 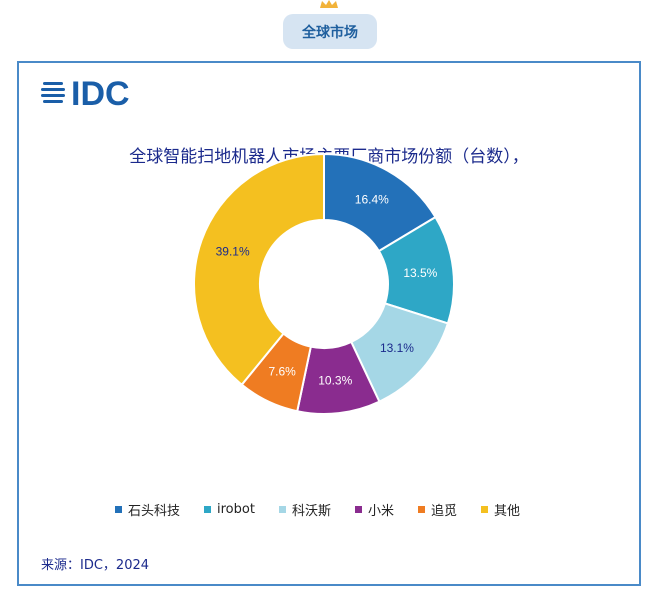 I want to click on chart-legend: 石头科技 irobot 科沃斯 小米 追觅 其他, so click(x=329, y=509).